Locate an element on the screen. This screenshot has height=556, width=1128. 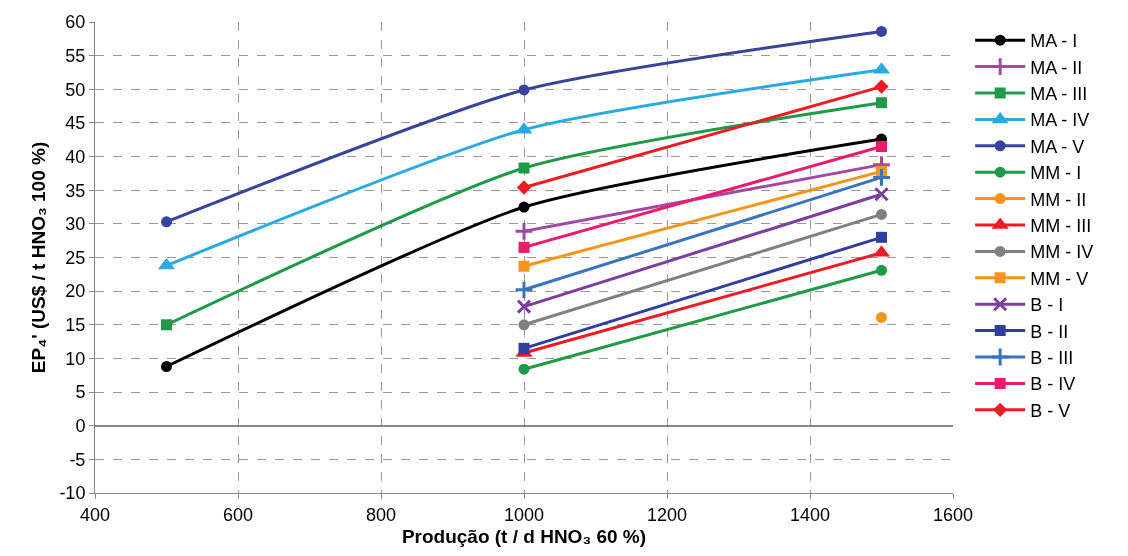
x-tick-label: 800 is located at coordinates (381, 514).